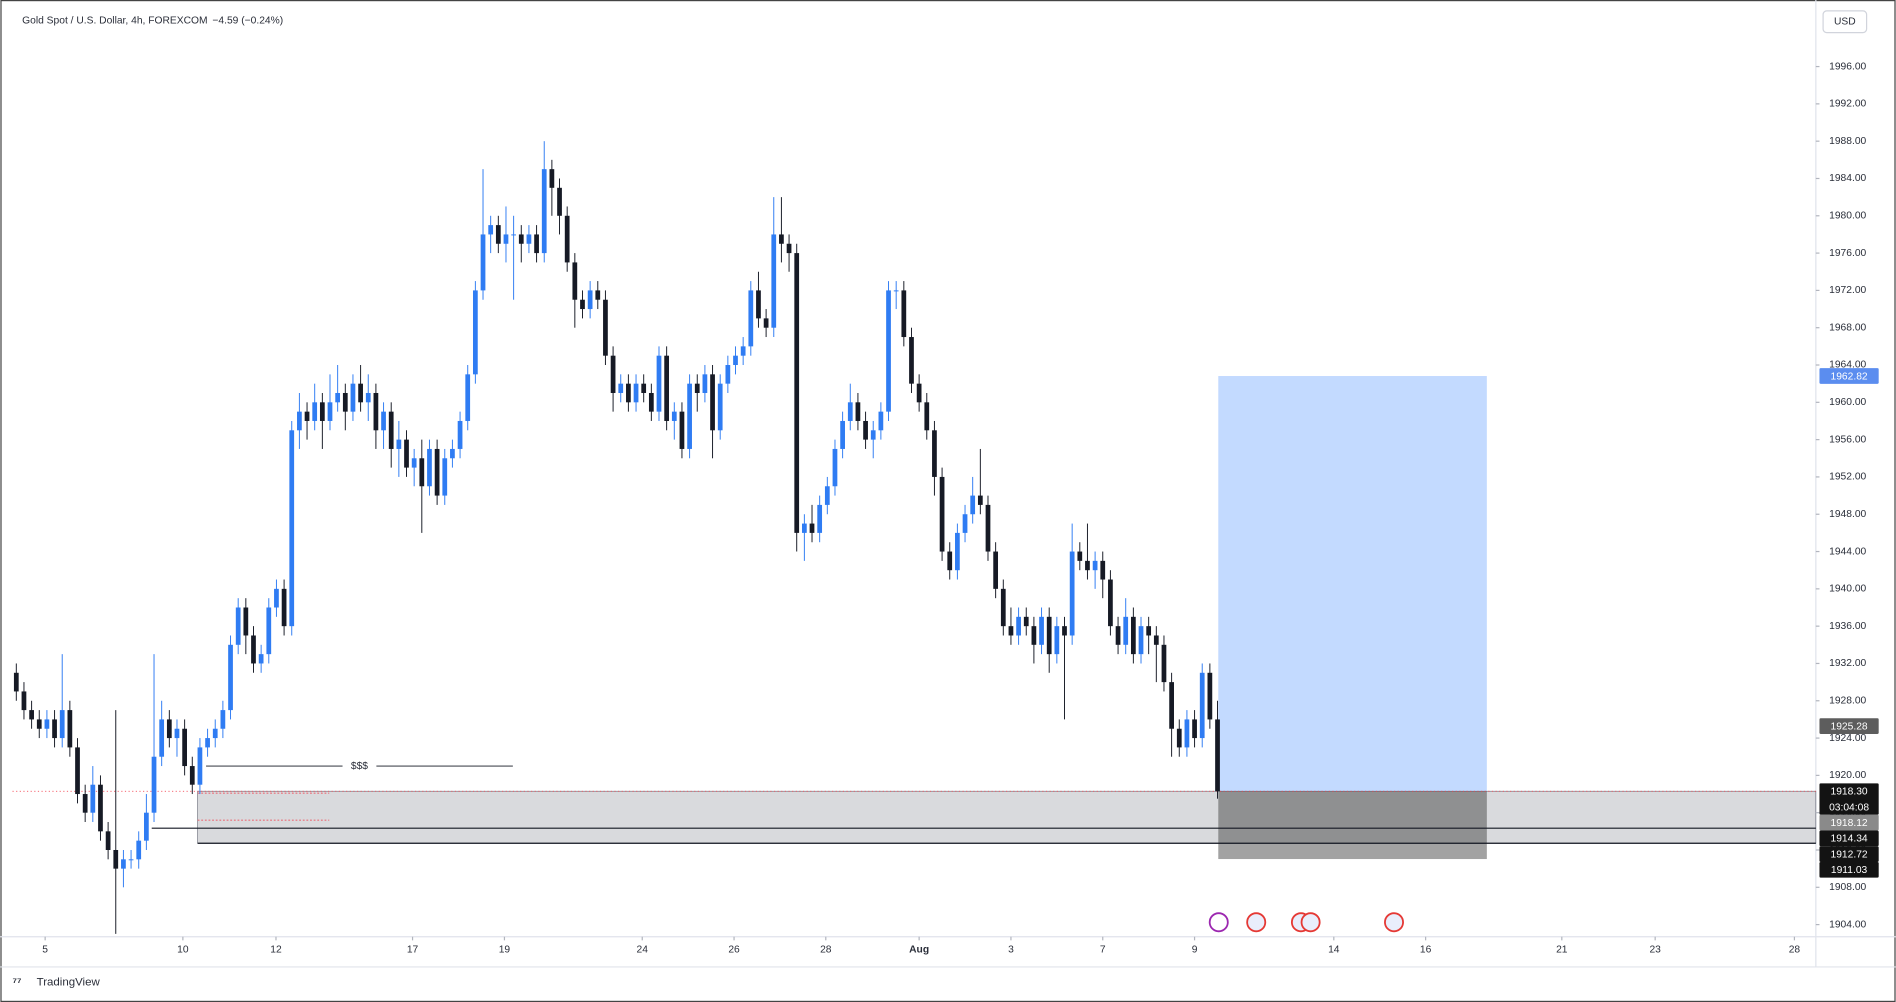  Describe the element at coordinates (1847, 216) in the screenshot. I see `y-tick-label: 1980.00` at that location.